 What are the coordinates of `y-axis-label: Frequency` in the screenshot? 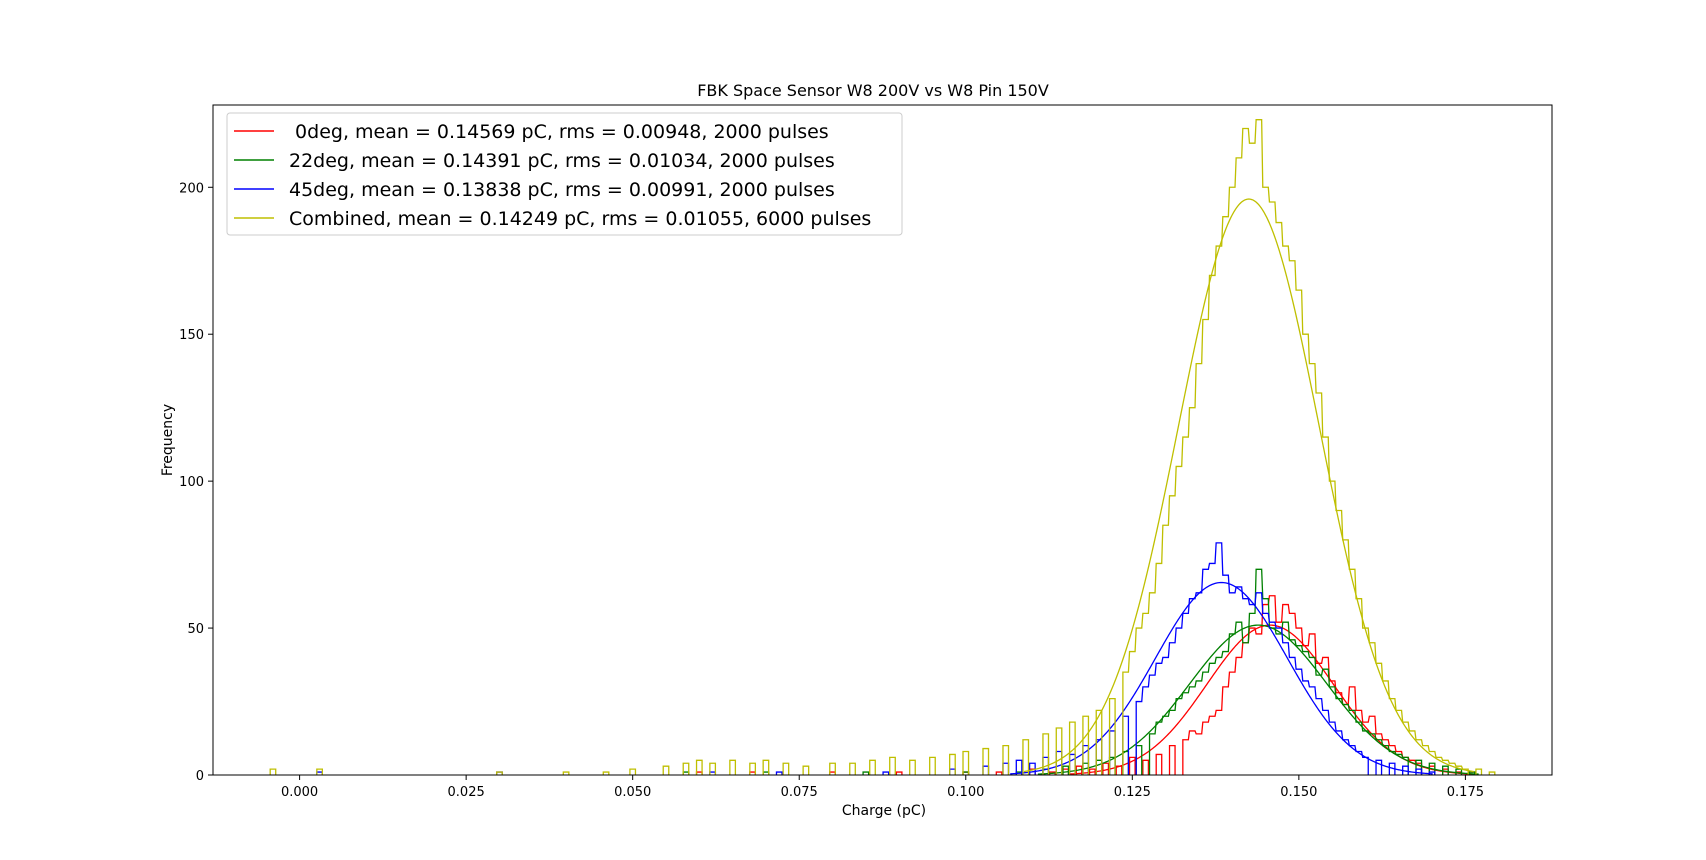 It's located at (168, 440).